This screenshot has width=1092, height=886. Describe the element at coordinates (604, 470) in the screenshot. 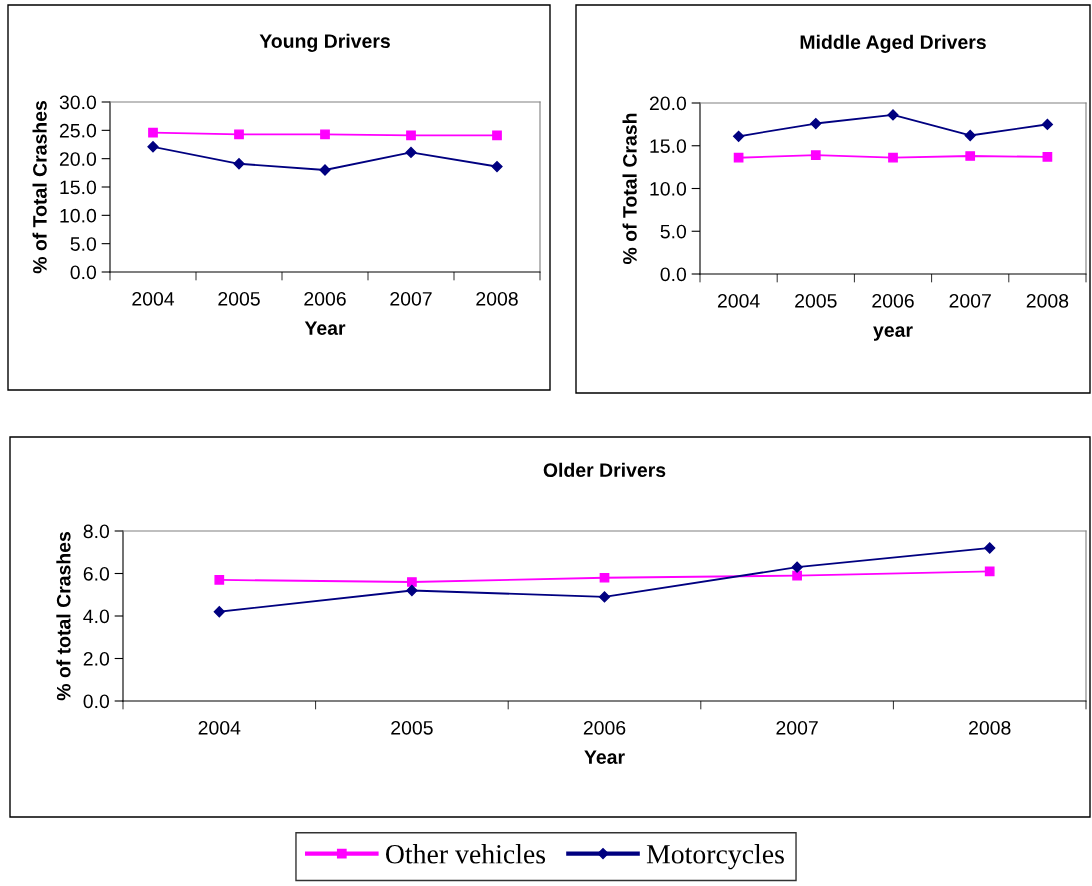

I see `chart-title: Older Drivers` at that location.